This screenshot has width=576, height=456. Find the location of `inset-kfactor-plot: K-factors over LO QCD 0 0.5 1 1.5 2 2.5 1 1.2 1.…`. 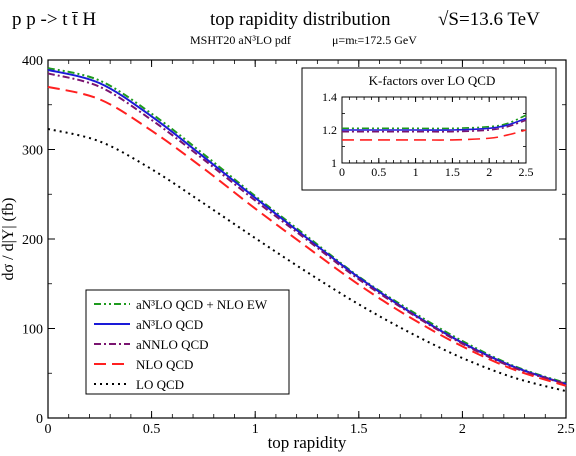

inset-kfactor-plot: K-factors over LO QCD 0 0.5 1 1.5 2 2.5 1 1.2 1.… is located at coordinates (429, 129).